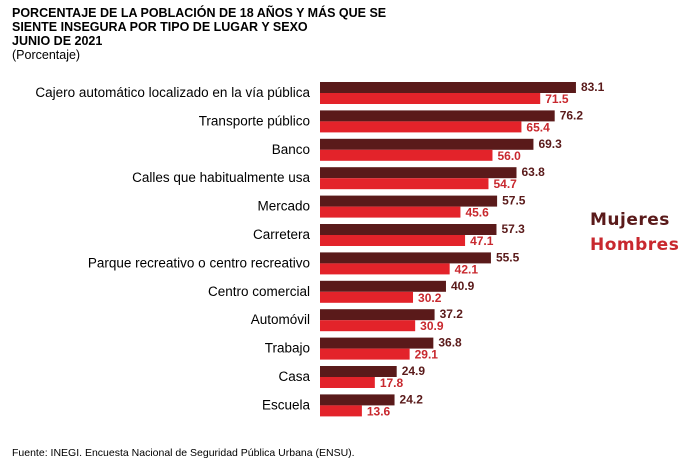 Image resolution: width=697 pixels, height=469 pixels. Describe the element at coordinates (593, 87) in the screenshot. I see `value-label-mujeres: 83.1` at that location.